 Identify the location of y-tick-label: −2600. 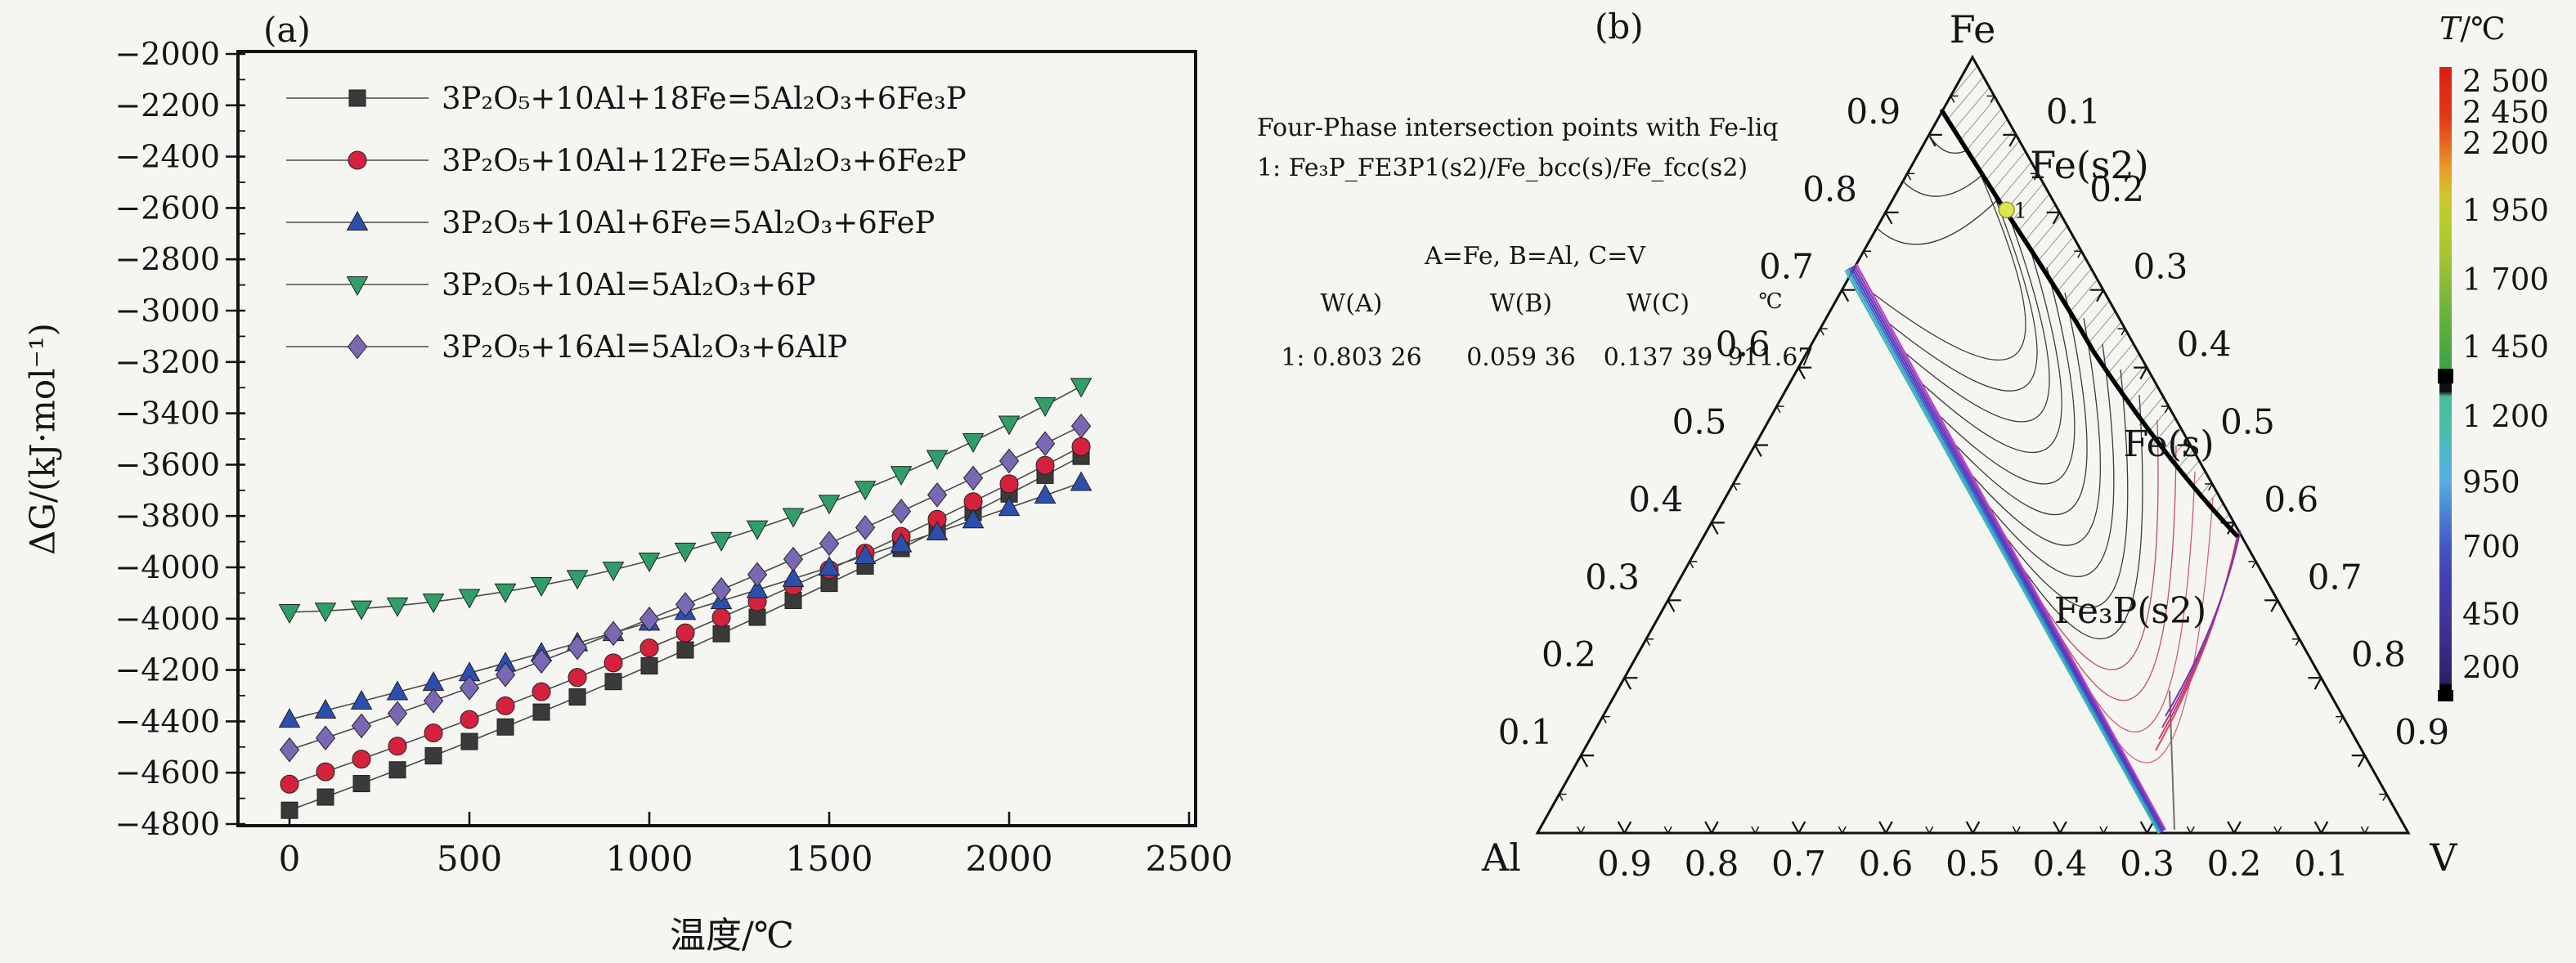
(167, 208).